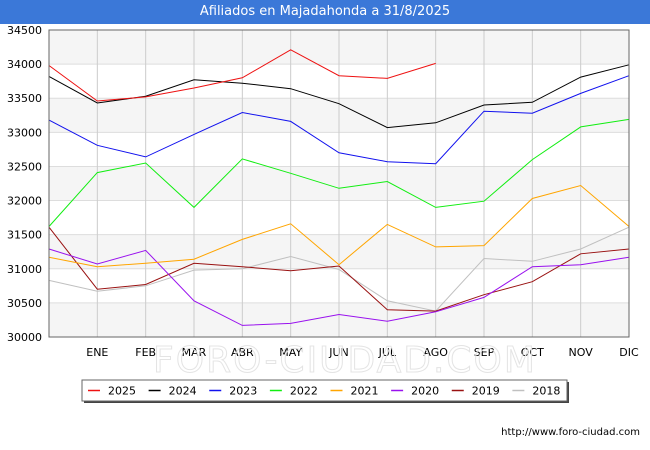 This screenshot has width=650, height=450. Describe the element at coordinates (145, 352) in the screenshot. I see `x-tick-label: FEB` at that location.